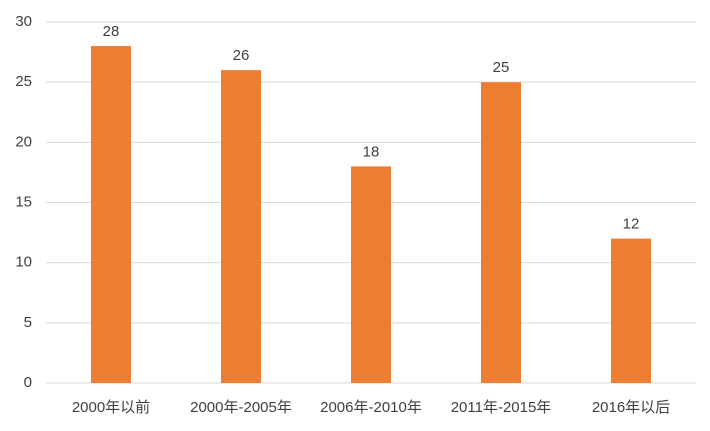 The height and width of the screenshot is (431, 710). What do you see at coordinates (111, 407) in the screenshot?
I see `x-tick-label: 2000年以前` at bounding box center [111, 407].